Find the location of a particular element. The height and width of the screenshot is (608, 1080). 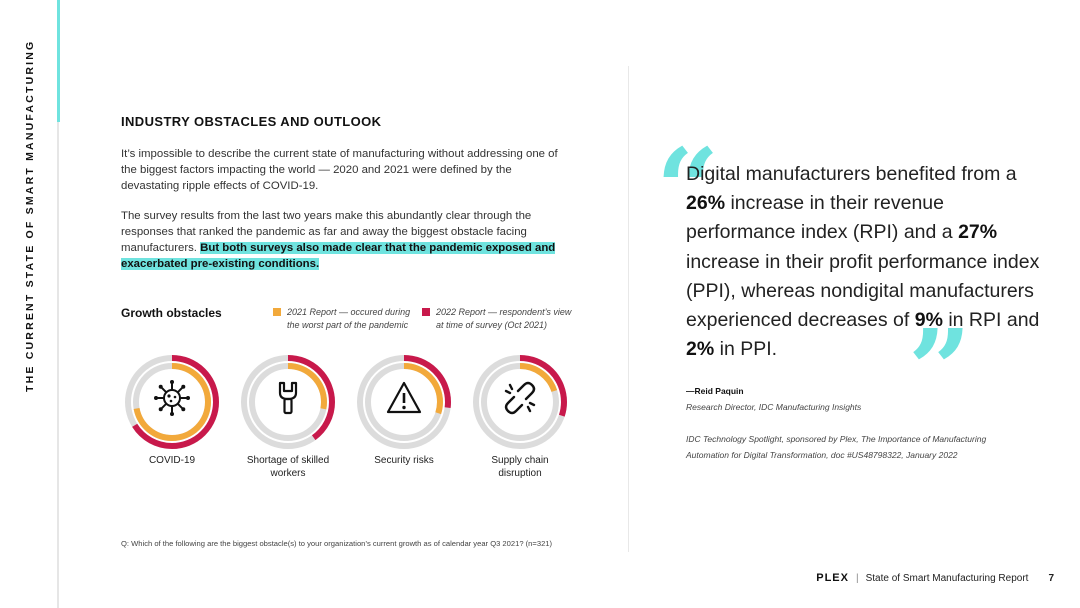

donut-supply-chain-ring is located at coordinates (520, 402).